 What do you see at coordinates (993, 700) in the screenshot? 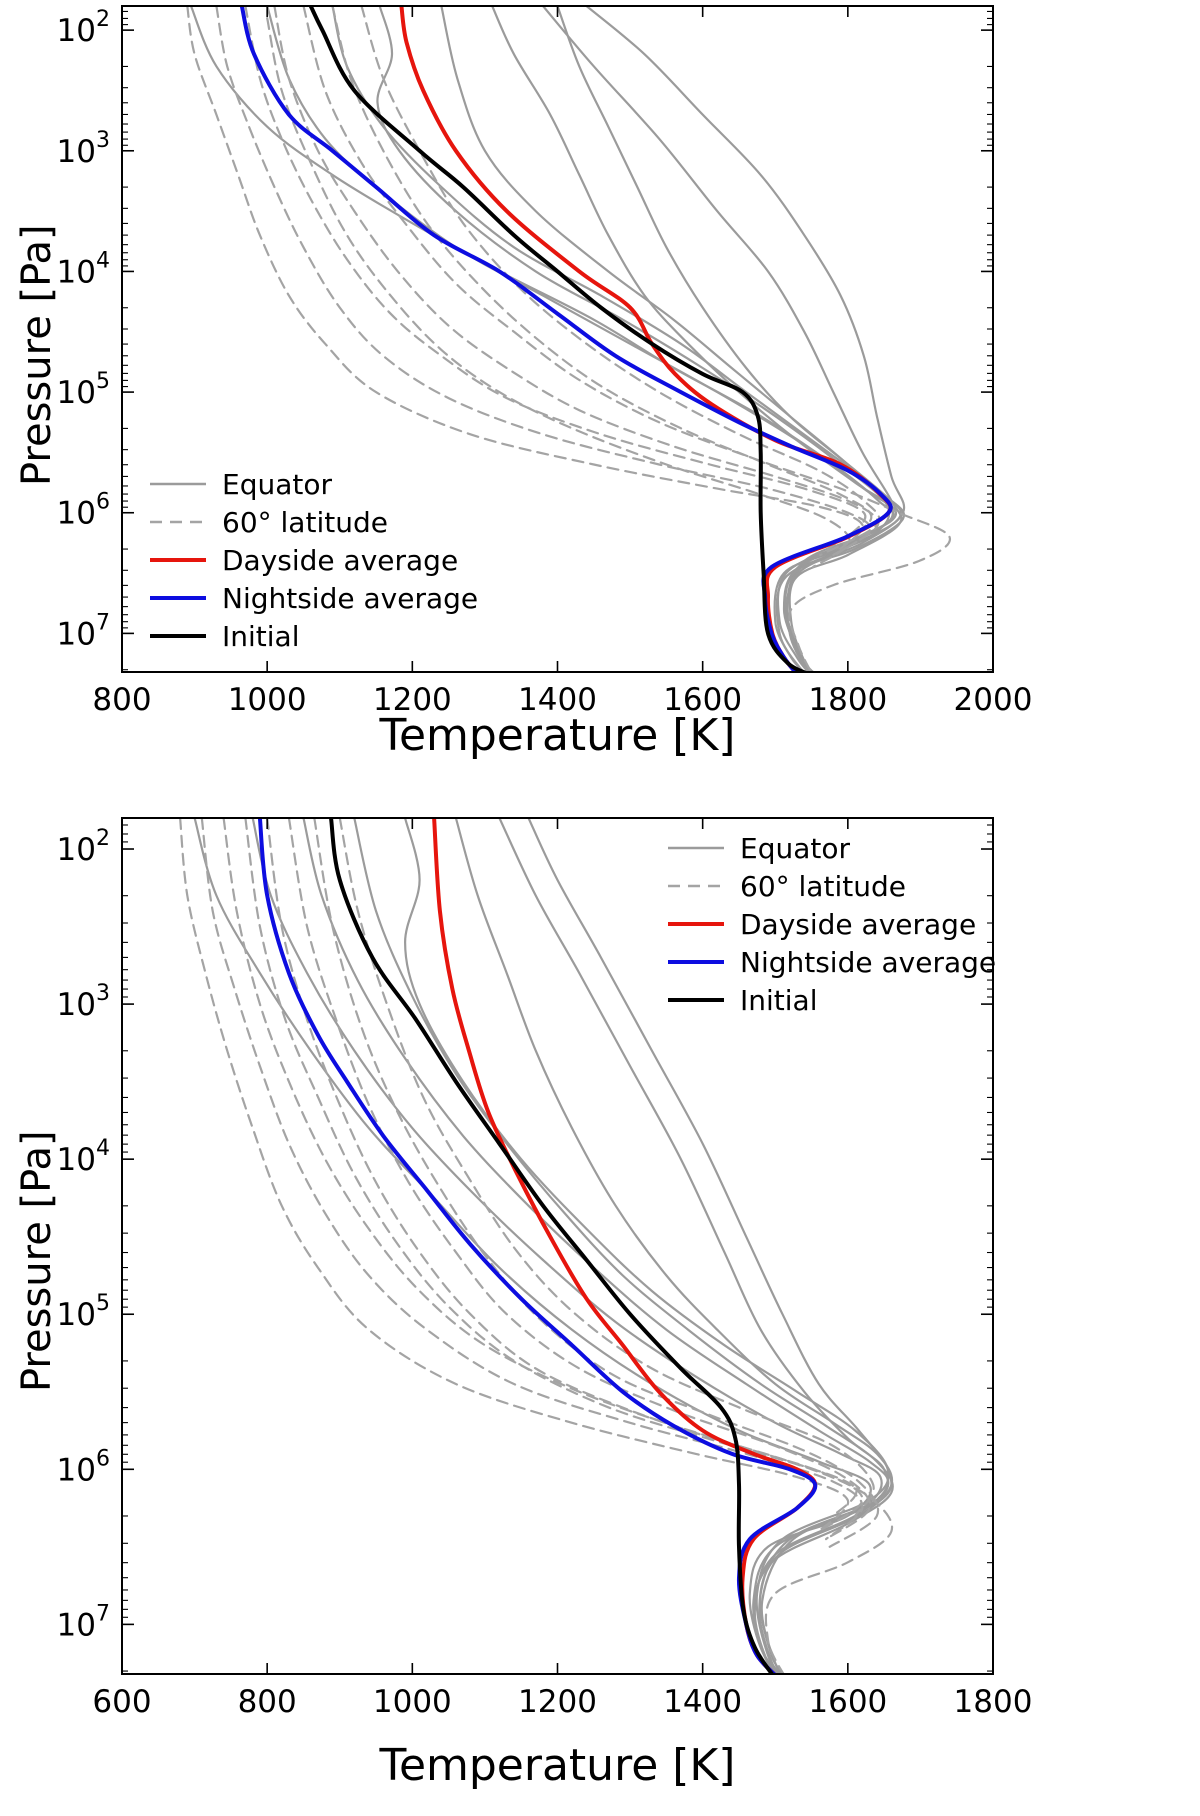
I see `x-tick-label: 2000` at bounding box center [993, 700].